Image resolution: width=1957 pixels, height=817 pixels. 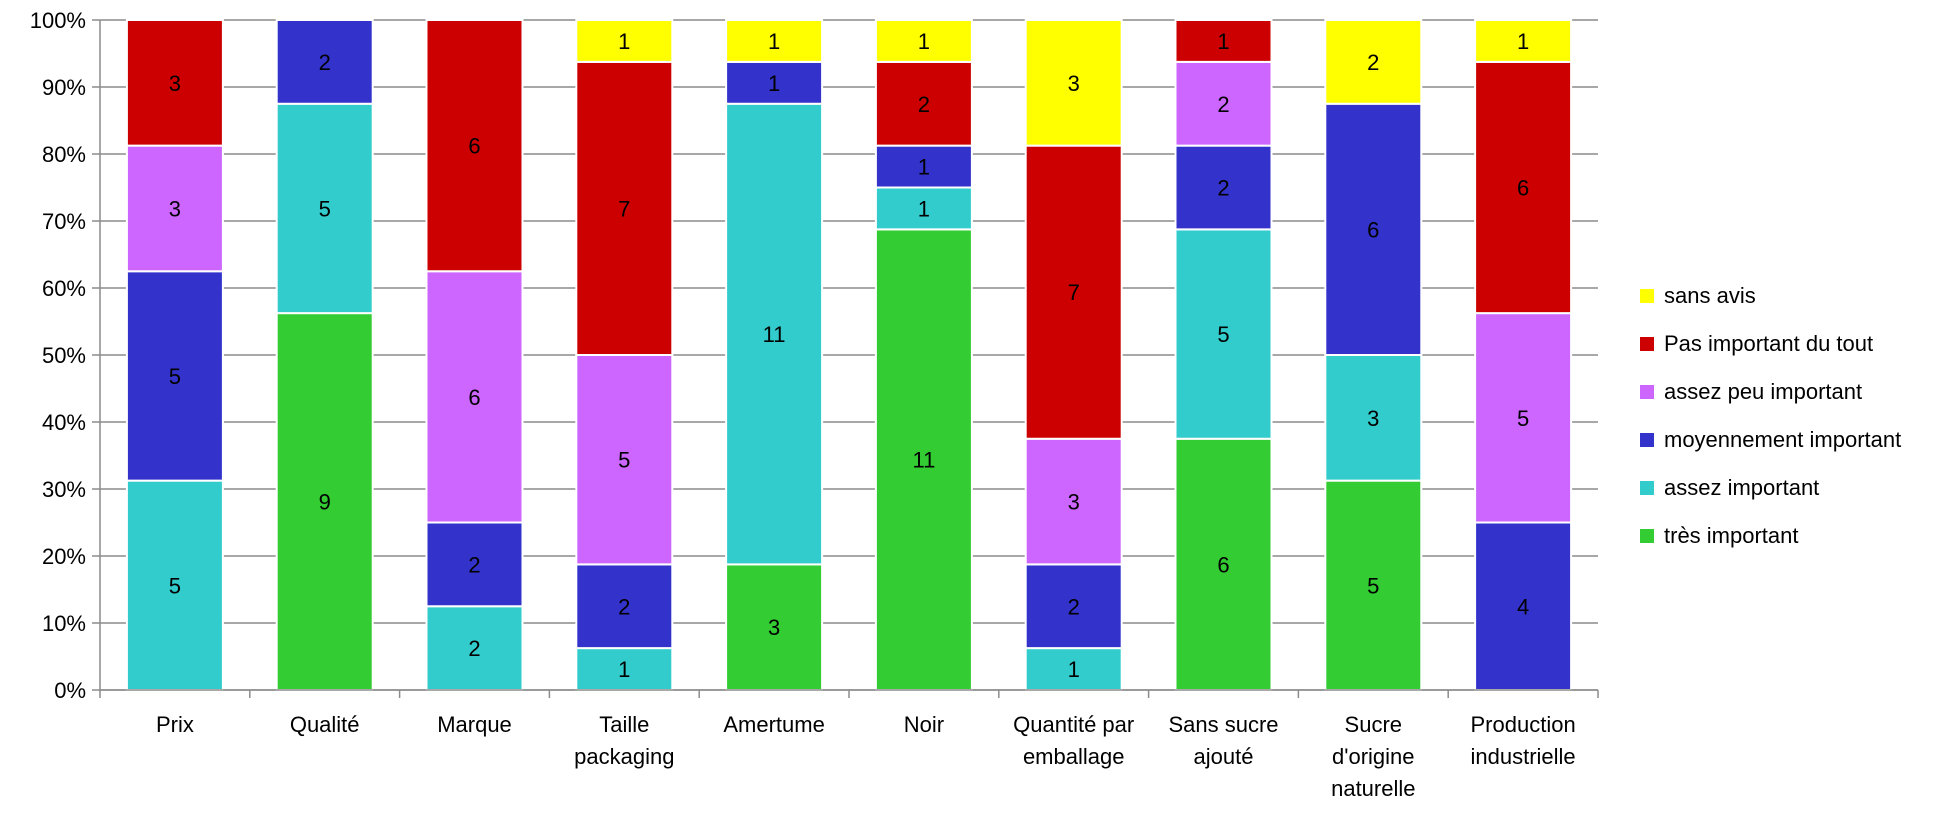 I want to click on legend-item: moyennement important, so click(x=1770, y=440).